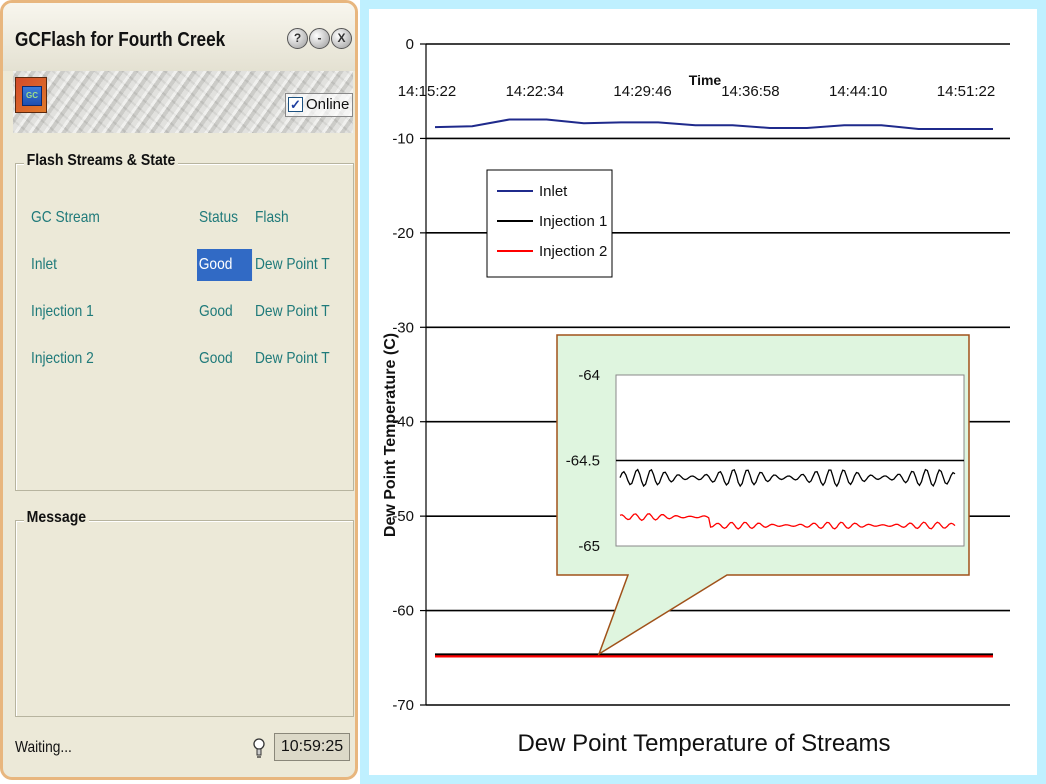 The image size is (1046, 784). I want to click on stream-row-injection-2: Injection 2 Good Dew Point T, so click(184, 359).